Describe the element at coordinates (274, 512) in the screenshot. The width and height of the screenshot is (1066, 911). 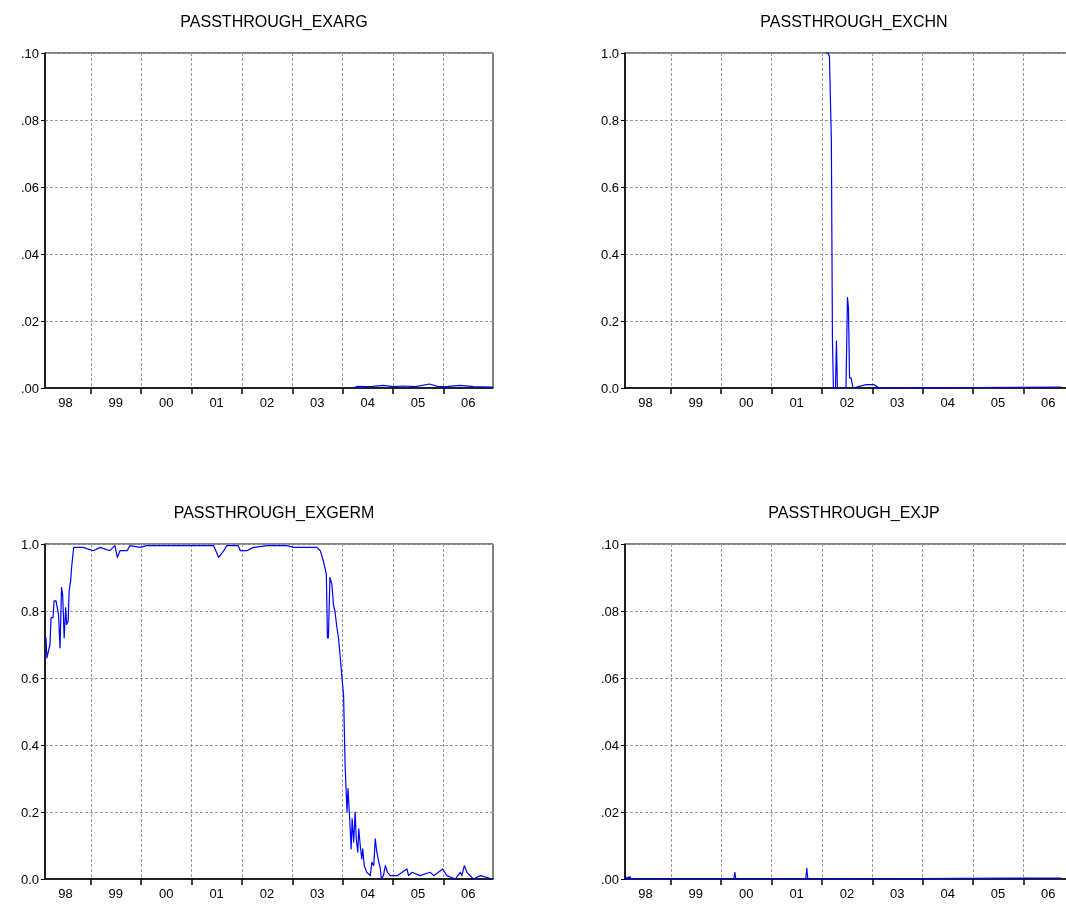
I see `chart-title: PASSTHROUGH_EXGERM` at that location.